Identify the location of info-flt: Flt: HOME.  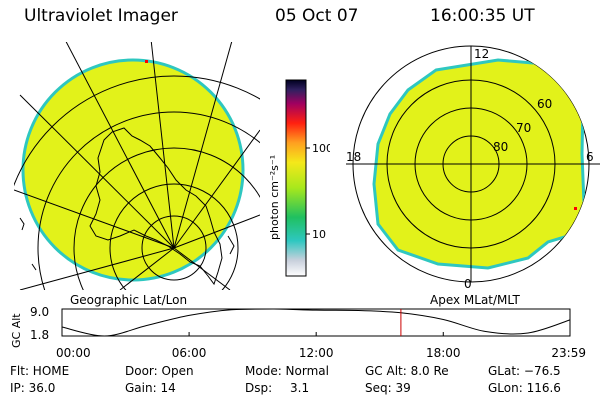
(40, 371).